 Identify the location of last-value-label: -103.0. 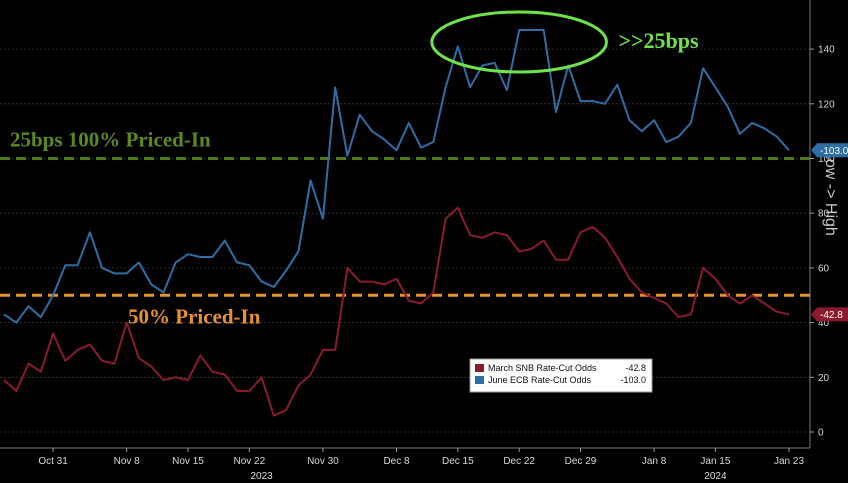
(834, 151).